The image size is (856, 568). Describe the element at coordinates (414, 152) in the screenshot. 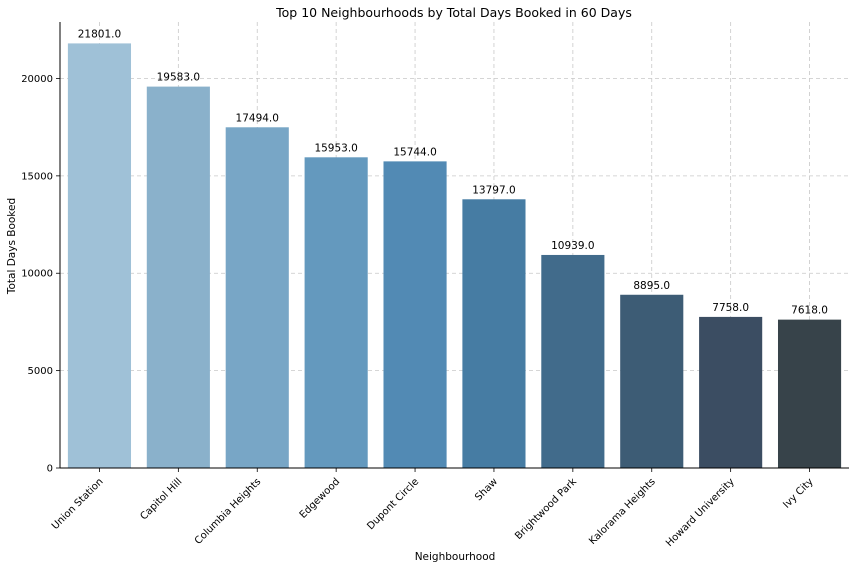

I see `bar-value-label: 15744.0` at that location.